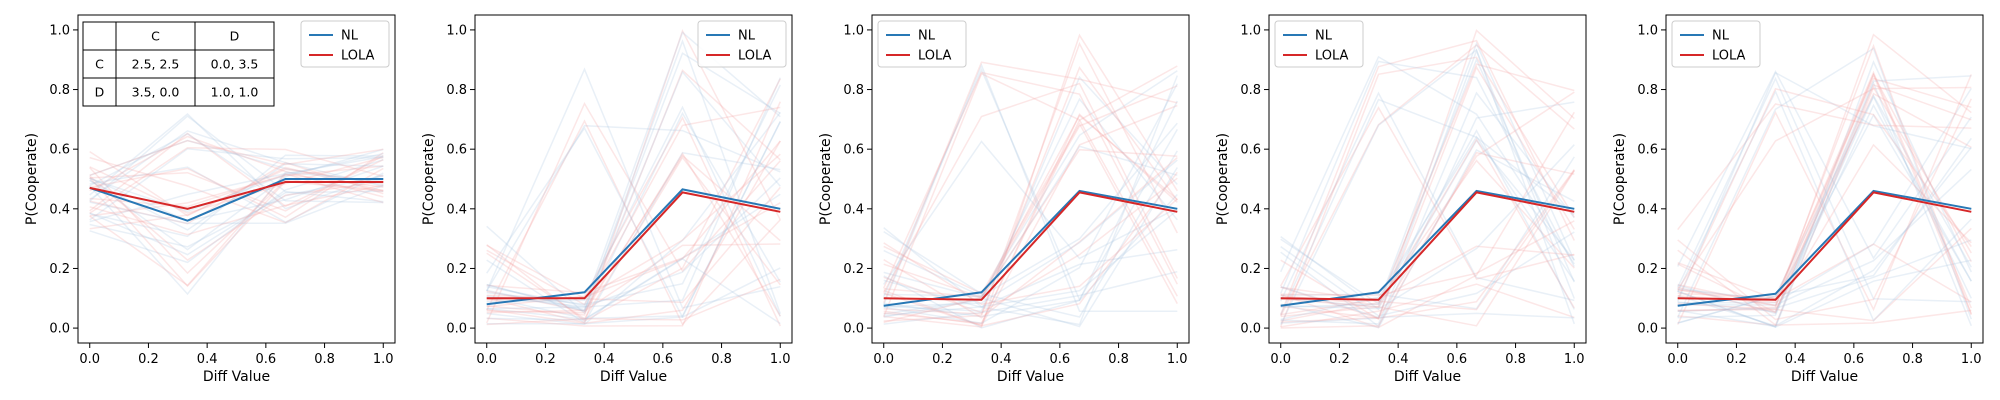 The width and height of the screenshot is (2000, 400). What do you see at coordinates (1912, 359) in the screenshot?
I see `x-tick-label: 0.8` at bounding box center [1912, 359].